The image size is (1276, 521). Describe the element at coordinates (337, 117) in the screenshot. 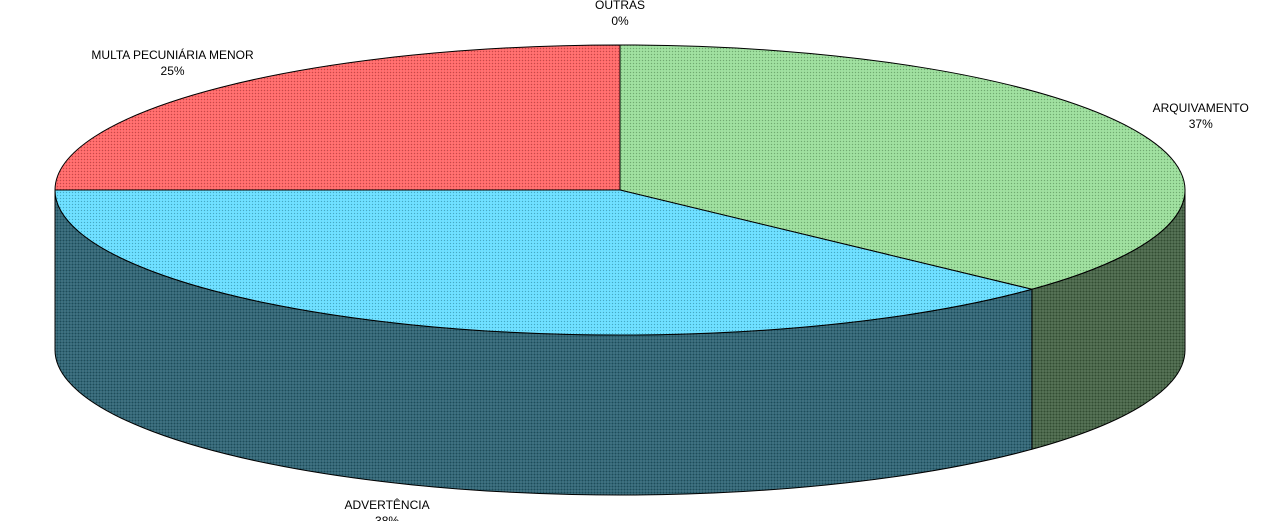

I see `pie-slice` at that location.